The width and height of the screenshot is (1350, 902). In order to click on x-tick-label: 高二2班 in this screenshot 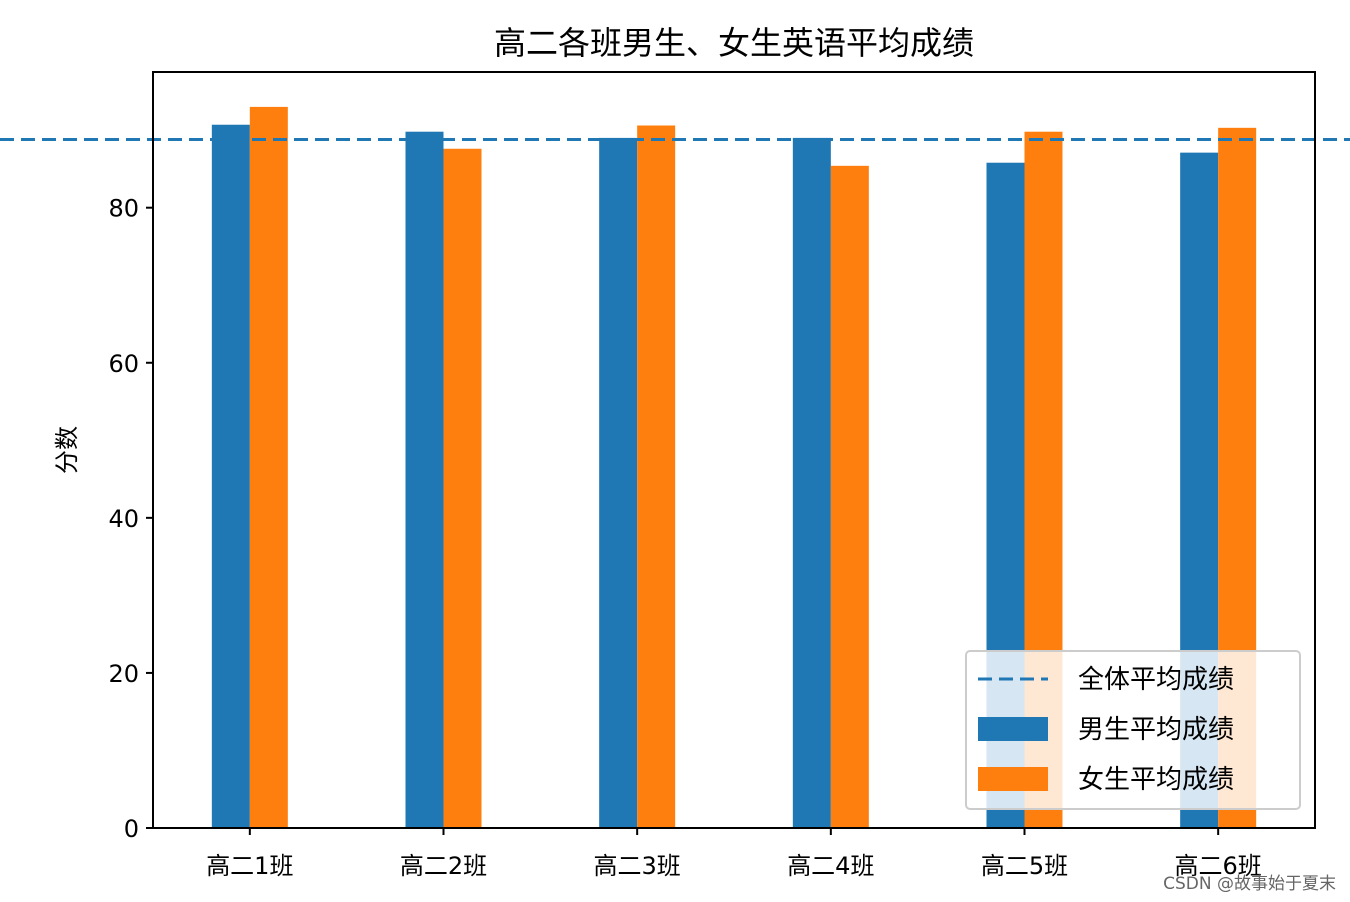, I will do `click(443, 866)`.